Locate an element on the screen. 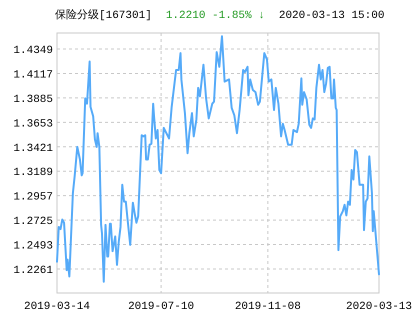  y-tick-label: 1.3885 is located at coordinates (33, 100).